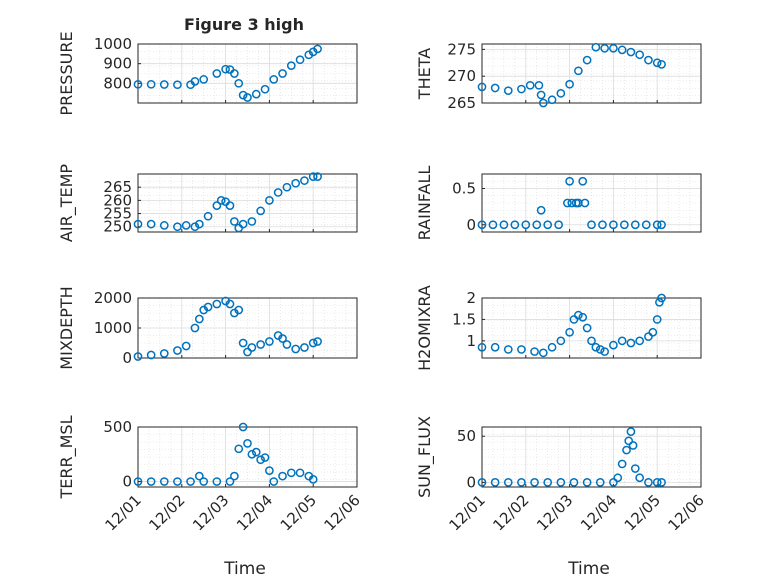 This screenshot has width=778, height=583. Describe the element at coordinates (464, 189) in the screenshot. I see `y-tick-label: 0.5` at that location.